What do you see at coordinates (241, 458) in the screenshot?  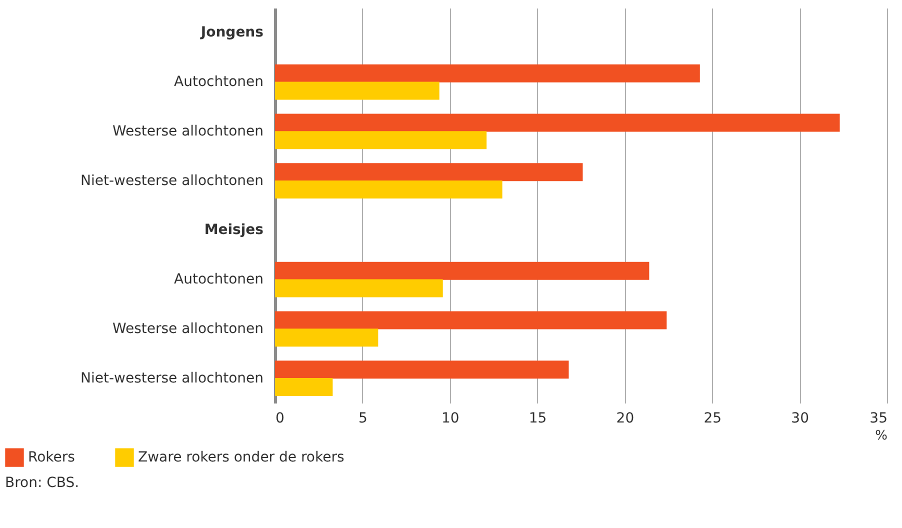 I see `legend-label: Zware rokers onder de rokers` at bounding box center [241, 458].